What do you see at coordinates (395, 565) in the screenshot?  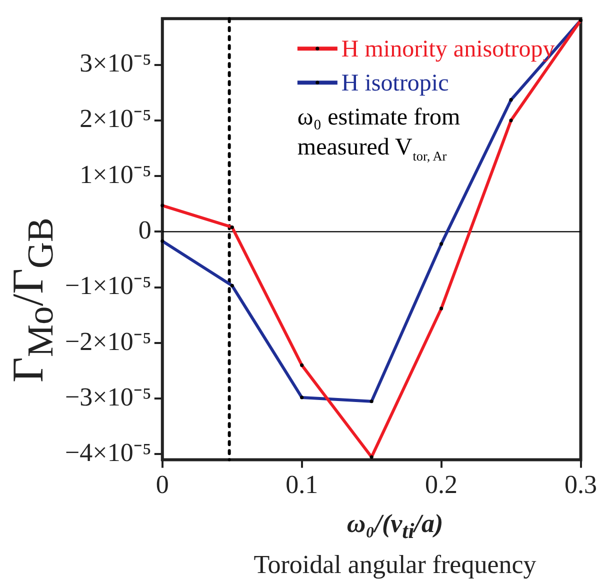 I see `text: Toroidal angular frequency` at bounding box center [395, 565].